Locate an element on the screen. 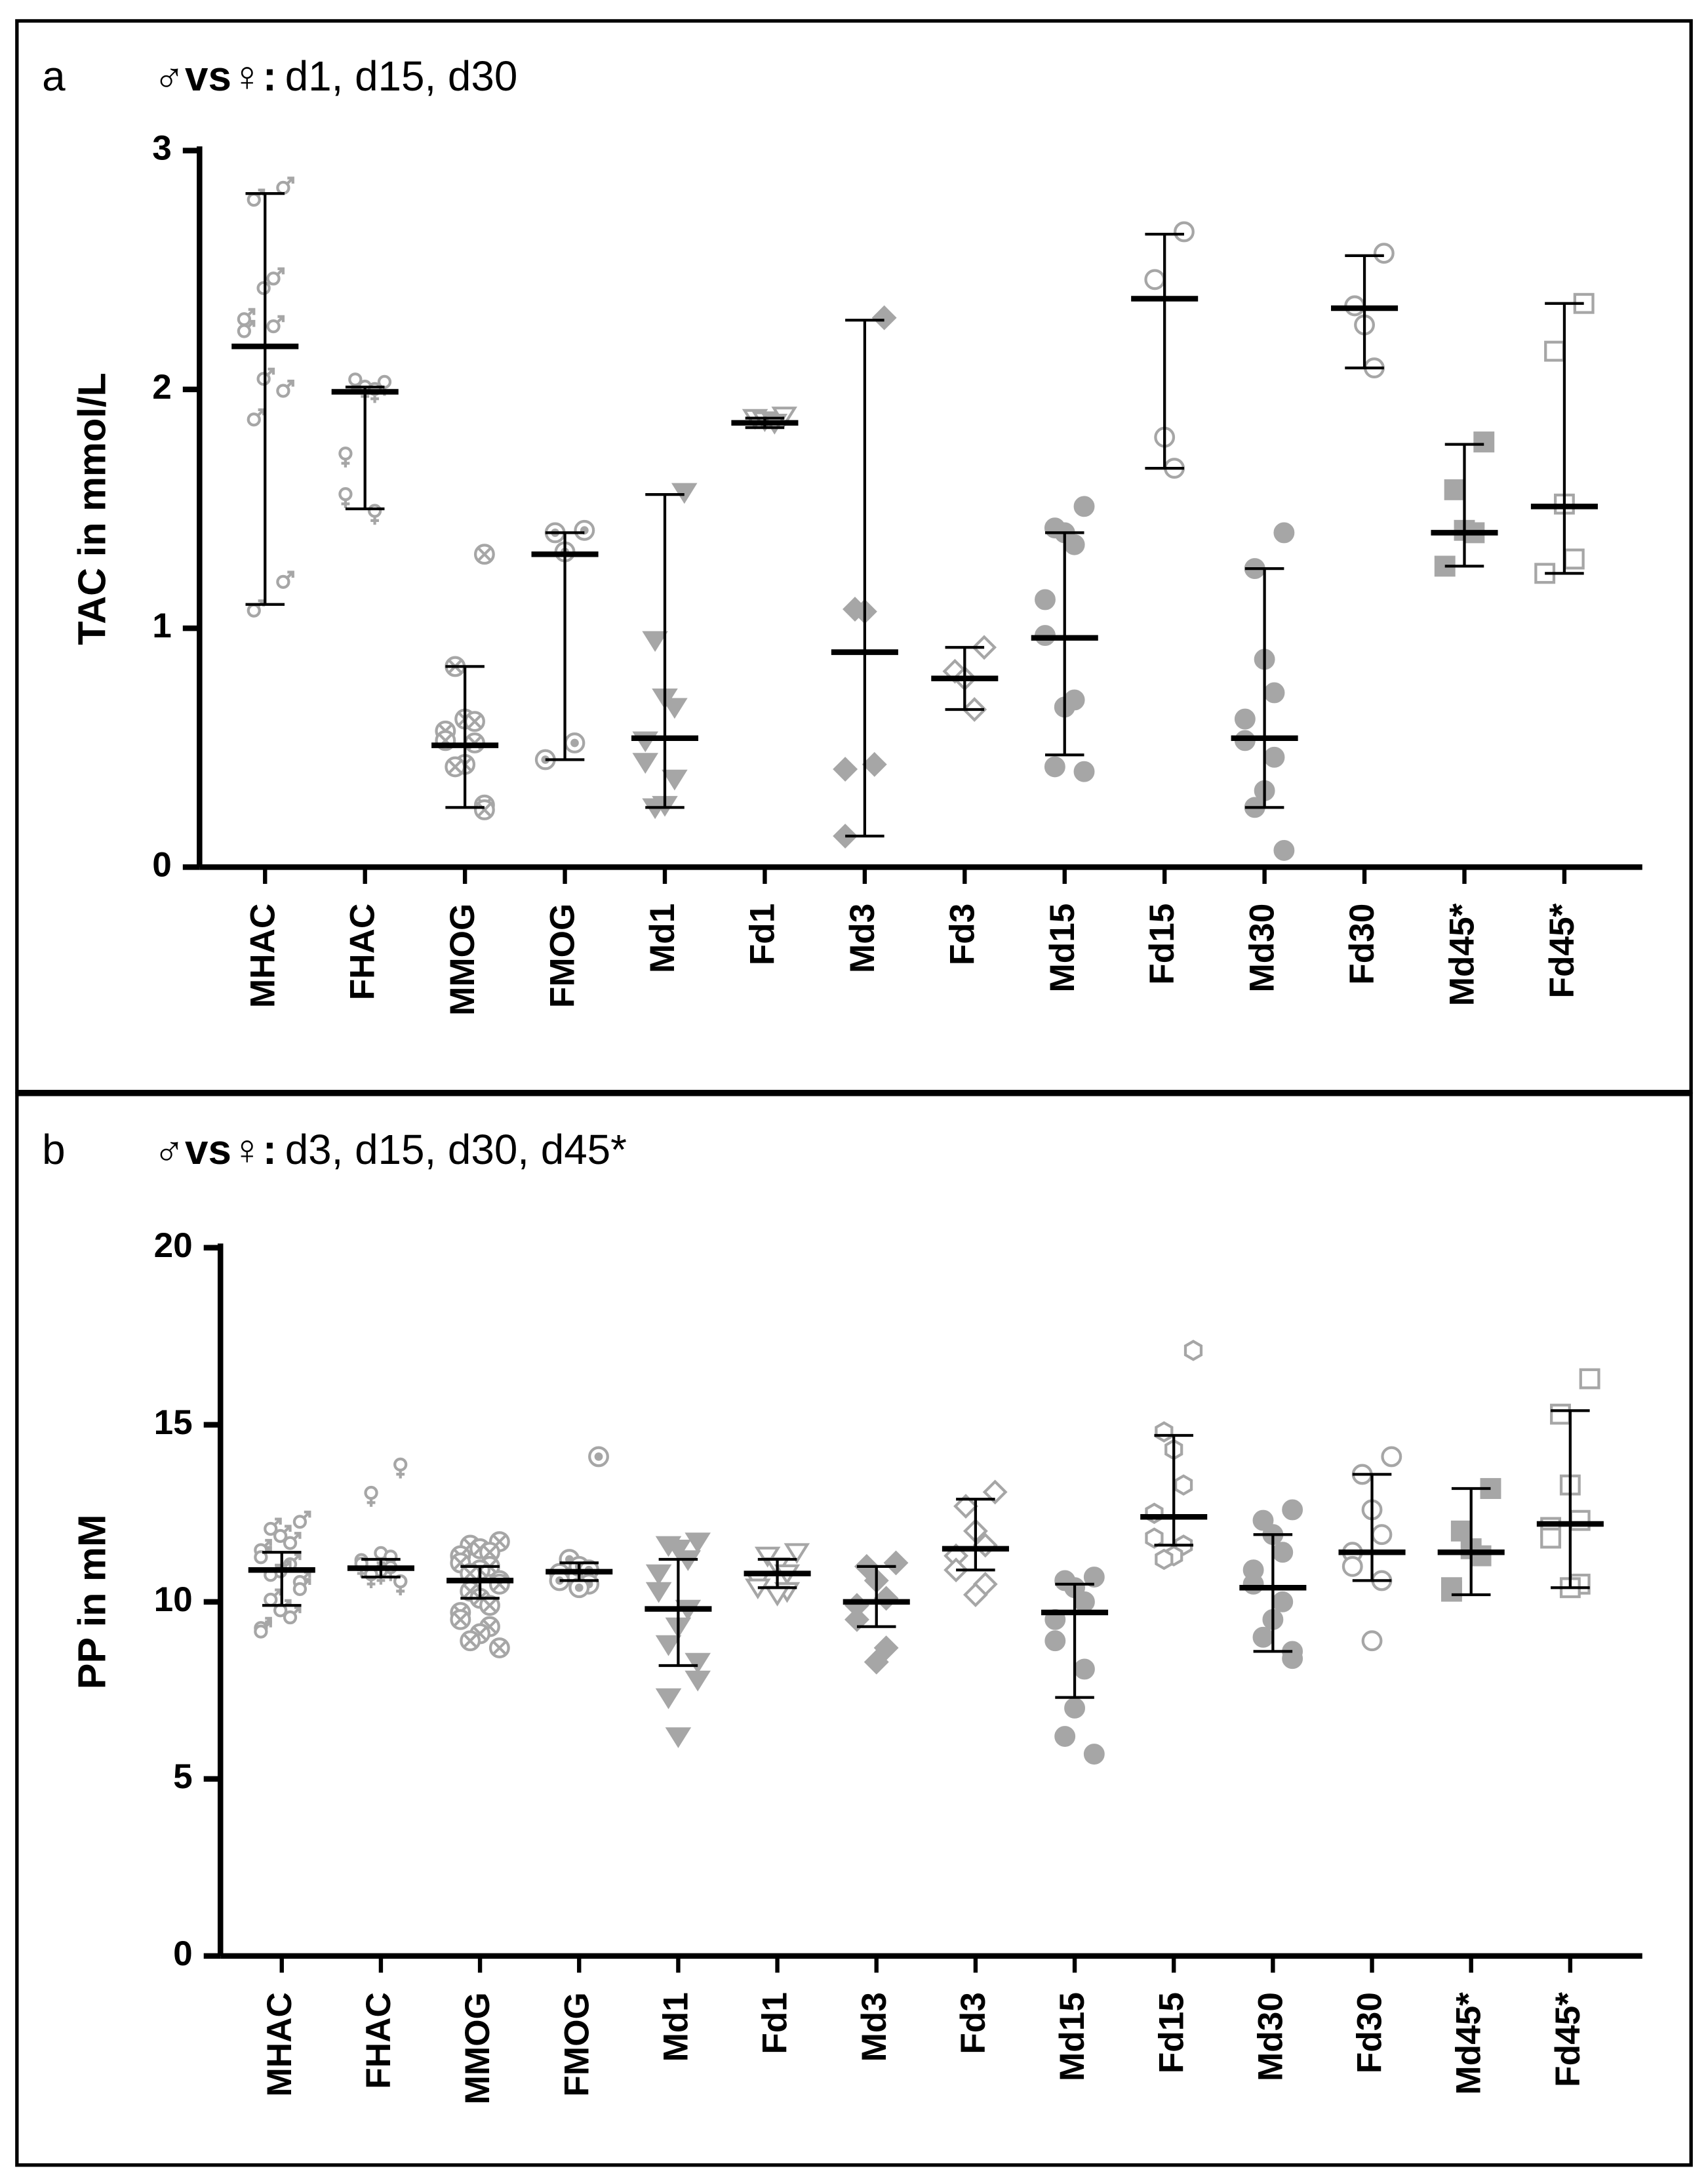  x-tick-label: MHAC is located at coordinates (262, 956).